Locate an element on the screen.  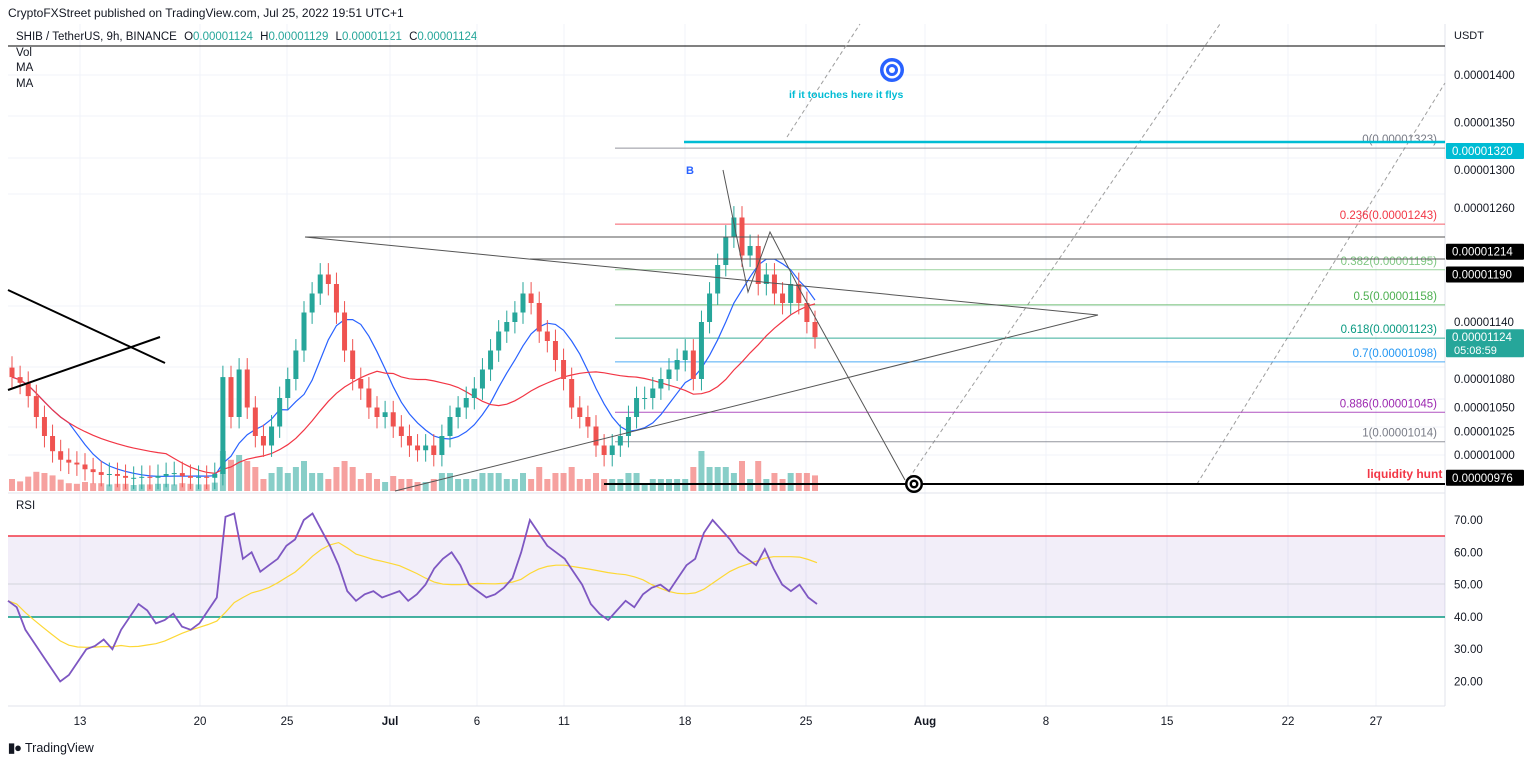
price-tag-text: 0.00001320 is located at coordinates (1482, 152).